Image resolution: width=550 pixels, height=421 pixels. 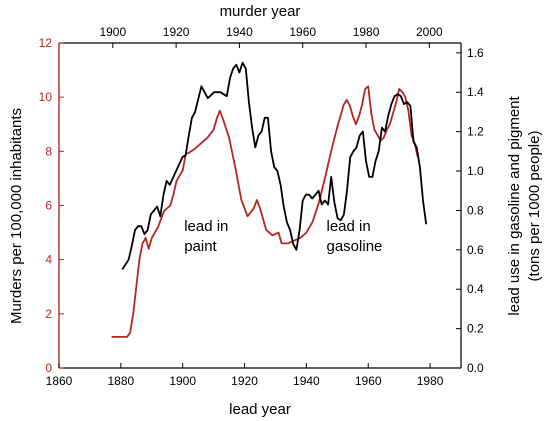 What do you see at coordinates (46, 97) in the screenshot?
I see `left-tick-label-10: 10` at bounding box center [46, 97].